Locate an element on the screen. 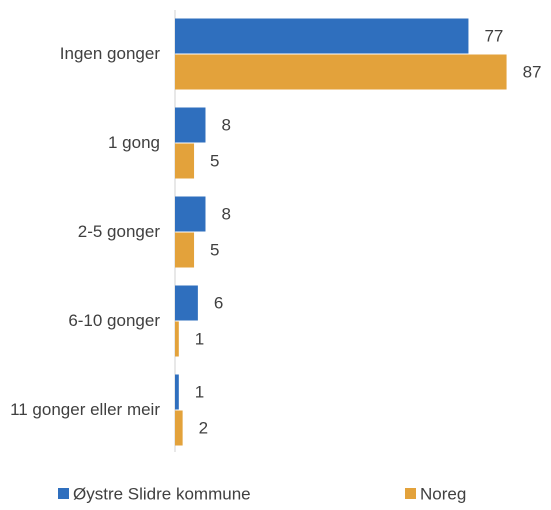 This screenshot has width=551, height=510. category-text: 11 gonger eller meir is located at coordinates (85, 409).